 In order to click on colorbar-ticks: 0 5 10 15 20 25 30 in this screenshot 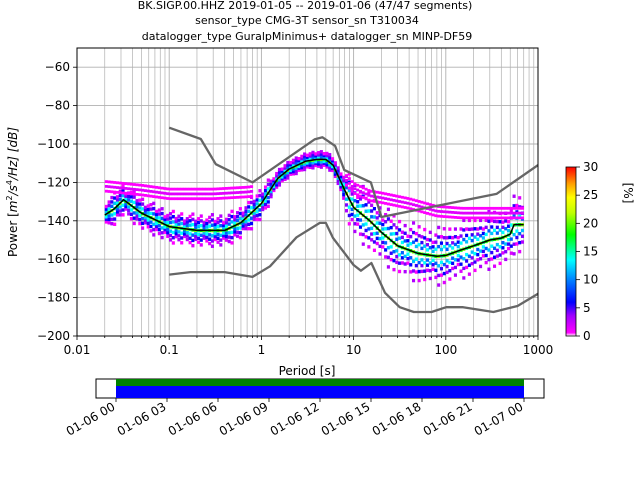, I will do `click(587, 251)`.